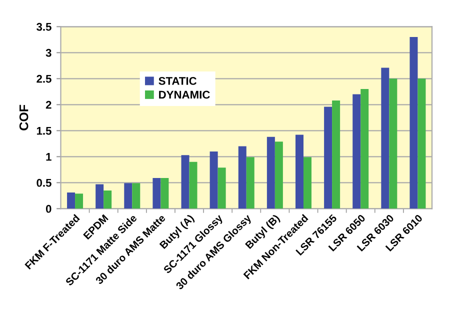  What do you see at coordinates (49, 157) in the screenshot?
I see `y-tick-label: 1` at bounding box center [49, 157].